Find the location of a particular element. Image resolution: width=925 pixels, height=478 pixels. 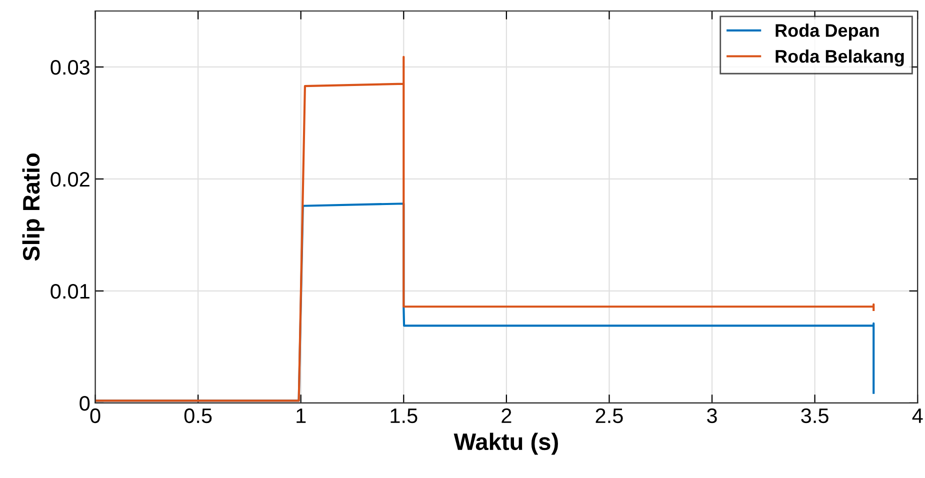

y-axis-title: Slip Ratio is located at coordinates (33, 207).